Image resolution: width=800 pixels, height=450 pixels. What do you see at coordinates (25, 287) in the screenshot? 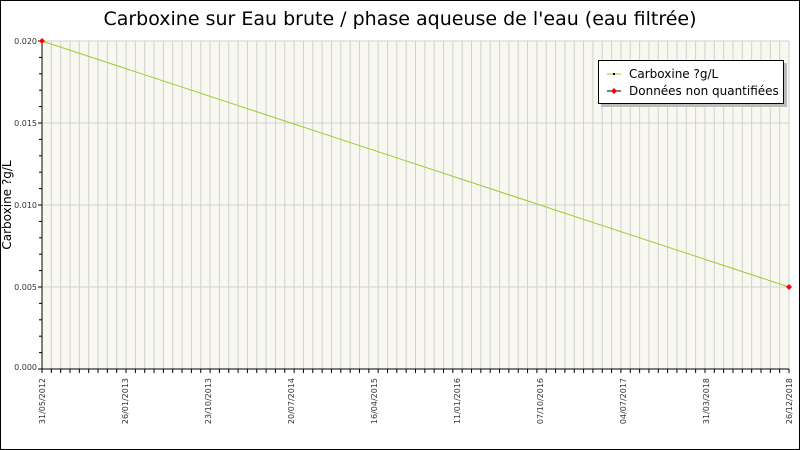
I see `y-tick-label: 0.005` at bounding box center [25, 287].